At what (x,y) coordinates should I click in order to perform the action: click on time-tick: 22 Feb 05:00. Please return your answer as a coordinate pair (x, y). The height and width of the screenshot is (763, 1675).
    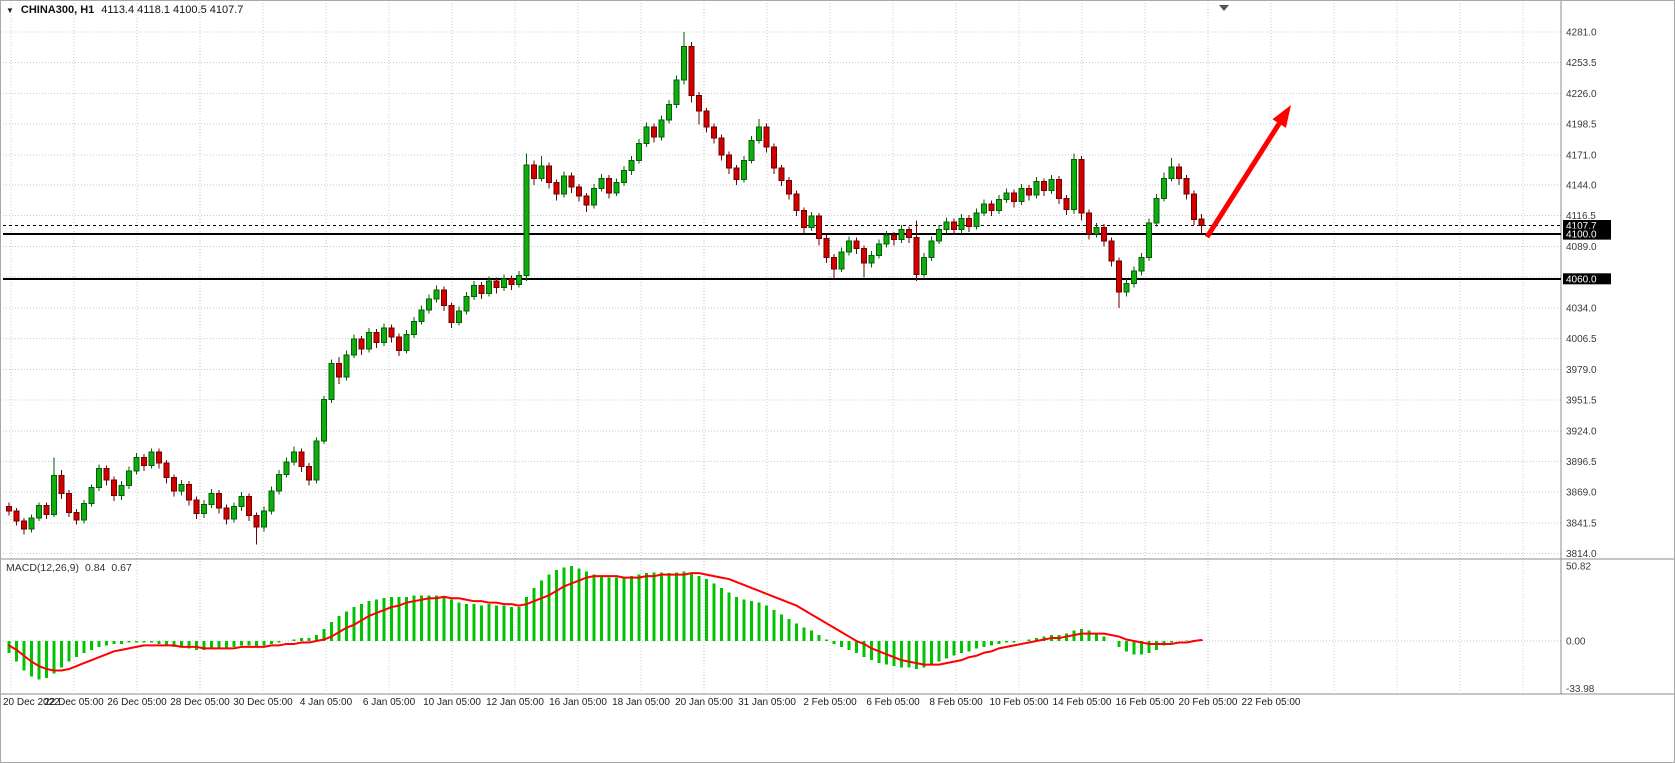
    Looking at the image, I should click on (1271, 702).